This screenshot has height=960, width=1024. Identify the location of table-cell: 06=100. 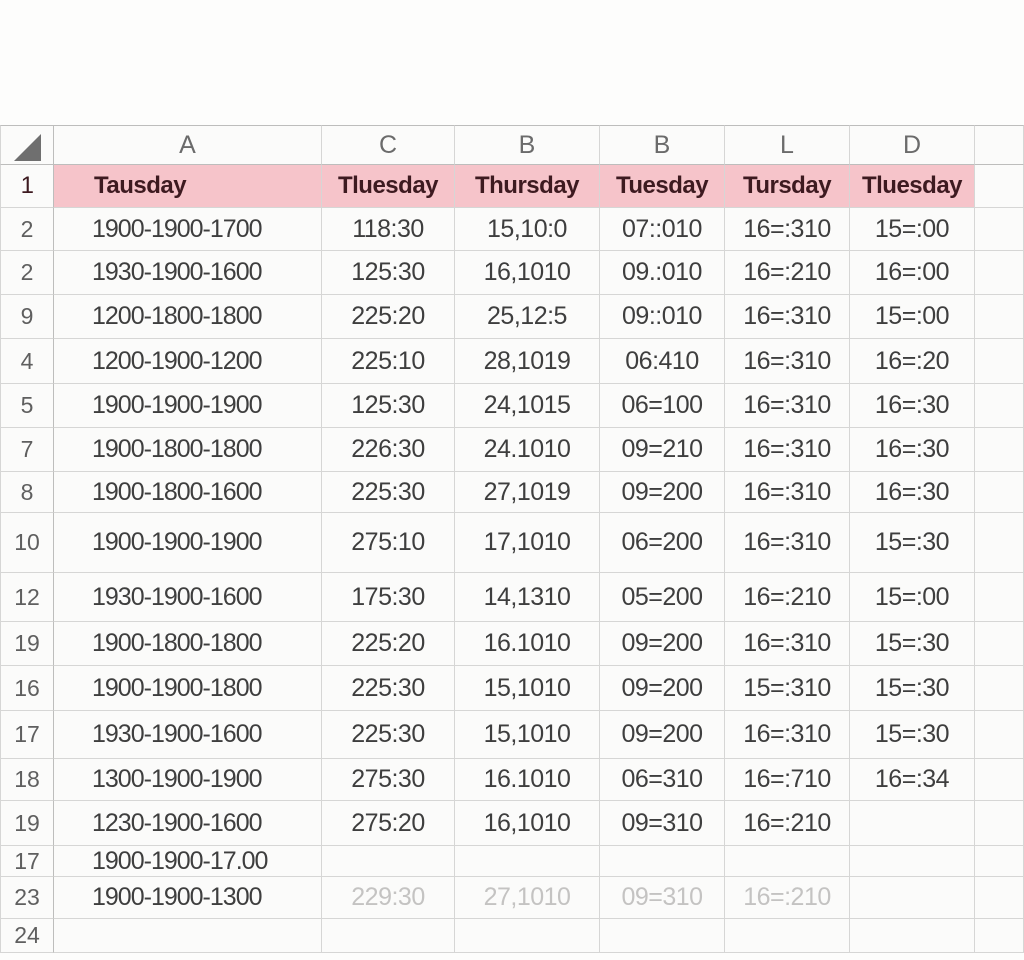
(662, 406).